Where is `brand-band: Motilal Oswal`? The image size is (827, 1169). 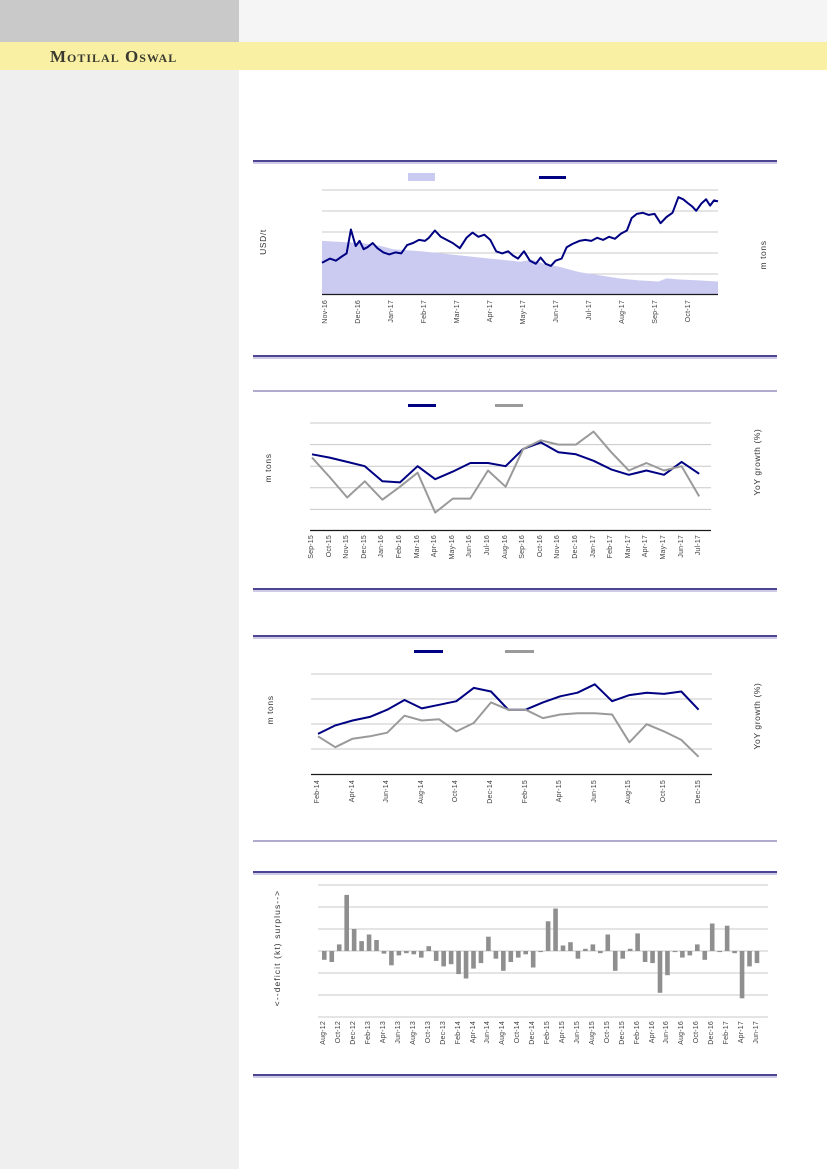 brand-band: Motilal Oswal is located at coordinates (413, 56).